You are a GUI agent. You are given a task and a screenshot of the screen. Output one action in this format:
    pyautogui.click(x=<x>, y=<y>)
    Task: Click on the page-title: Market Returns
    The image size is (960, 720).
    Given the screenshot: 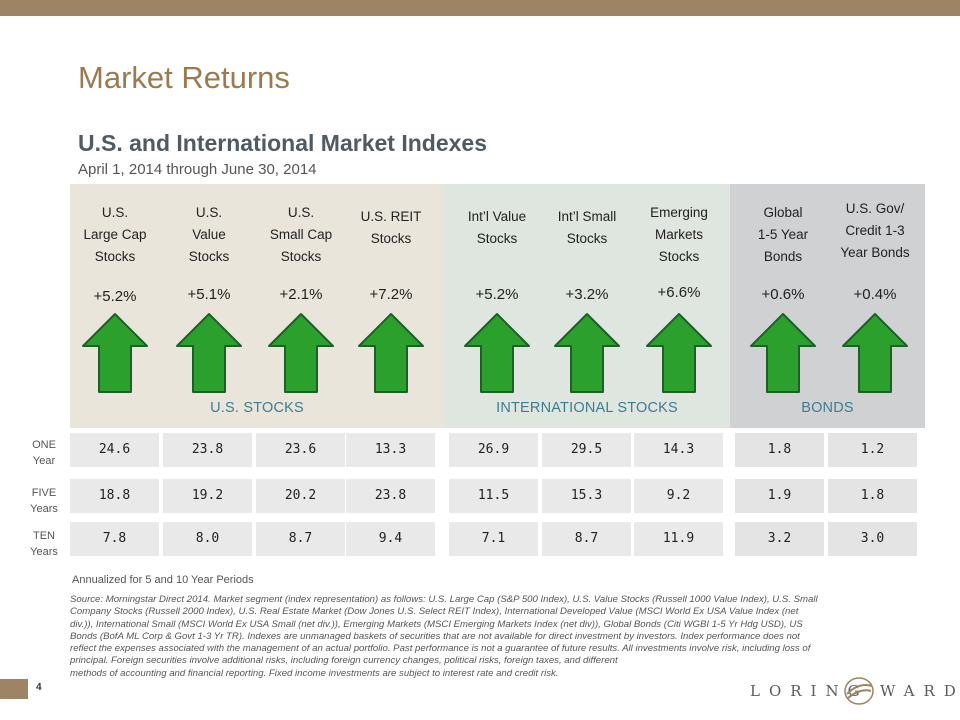 What is the action you would take?
    pyautogui.click(x=184, y=77)
    